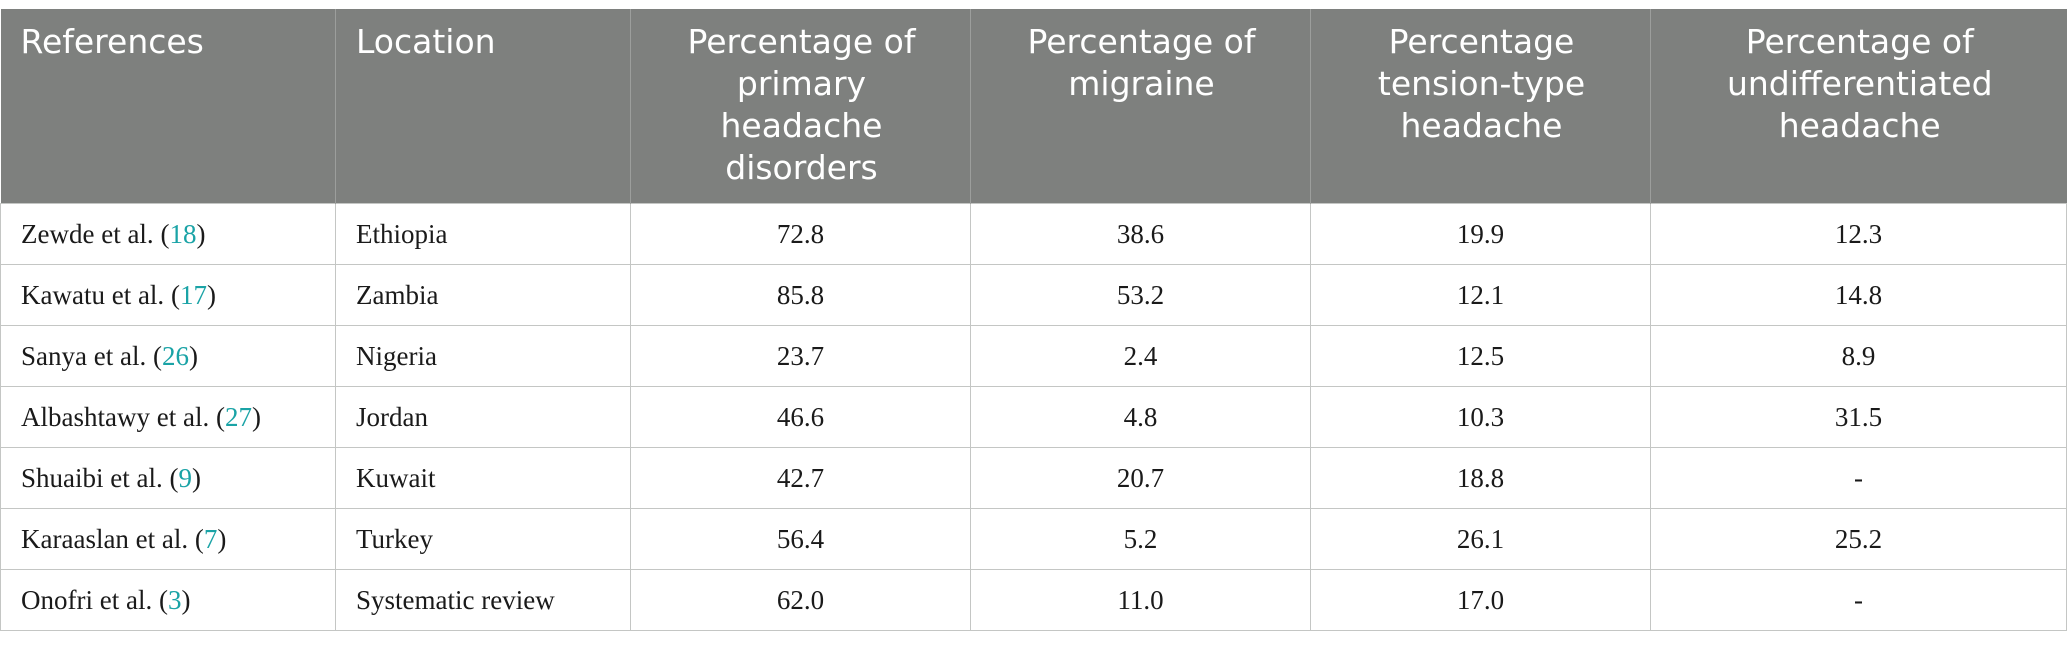 This screenshot has height=650, width=2068. What do you see at coordinates (1140, 106) in the screenshot?
I see `header-migraine: Percentage of migraine` at bounding box center [1140, 106].